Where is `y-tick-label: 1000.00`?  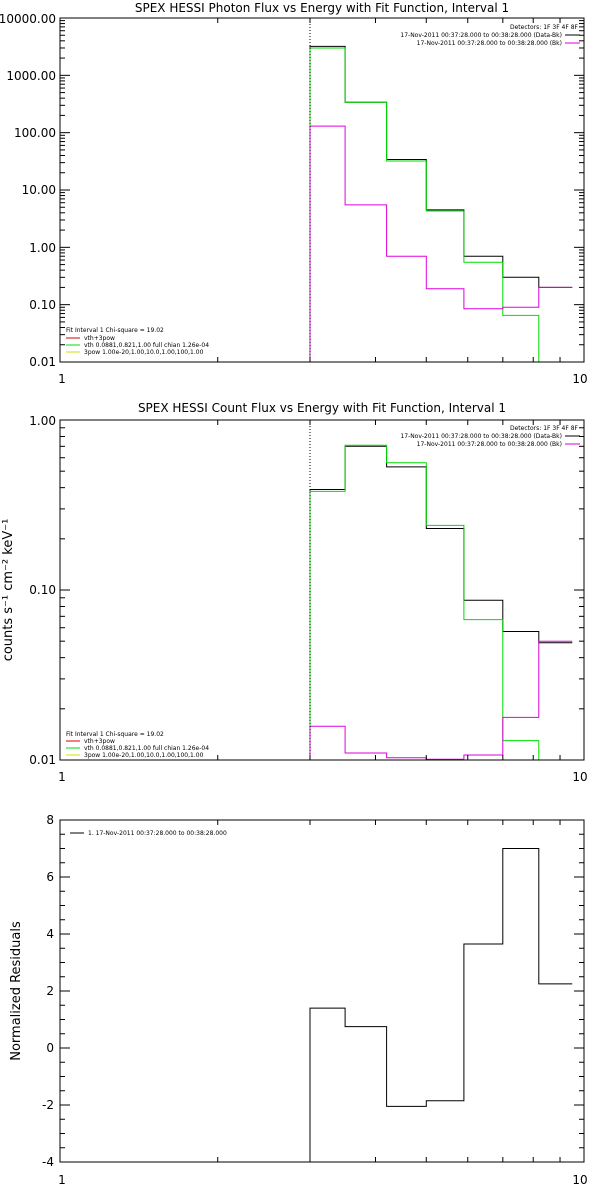 y-tick-label: 1000.00 is located at coordinates (31, 76).